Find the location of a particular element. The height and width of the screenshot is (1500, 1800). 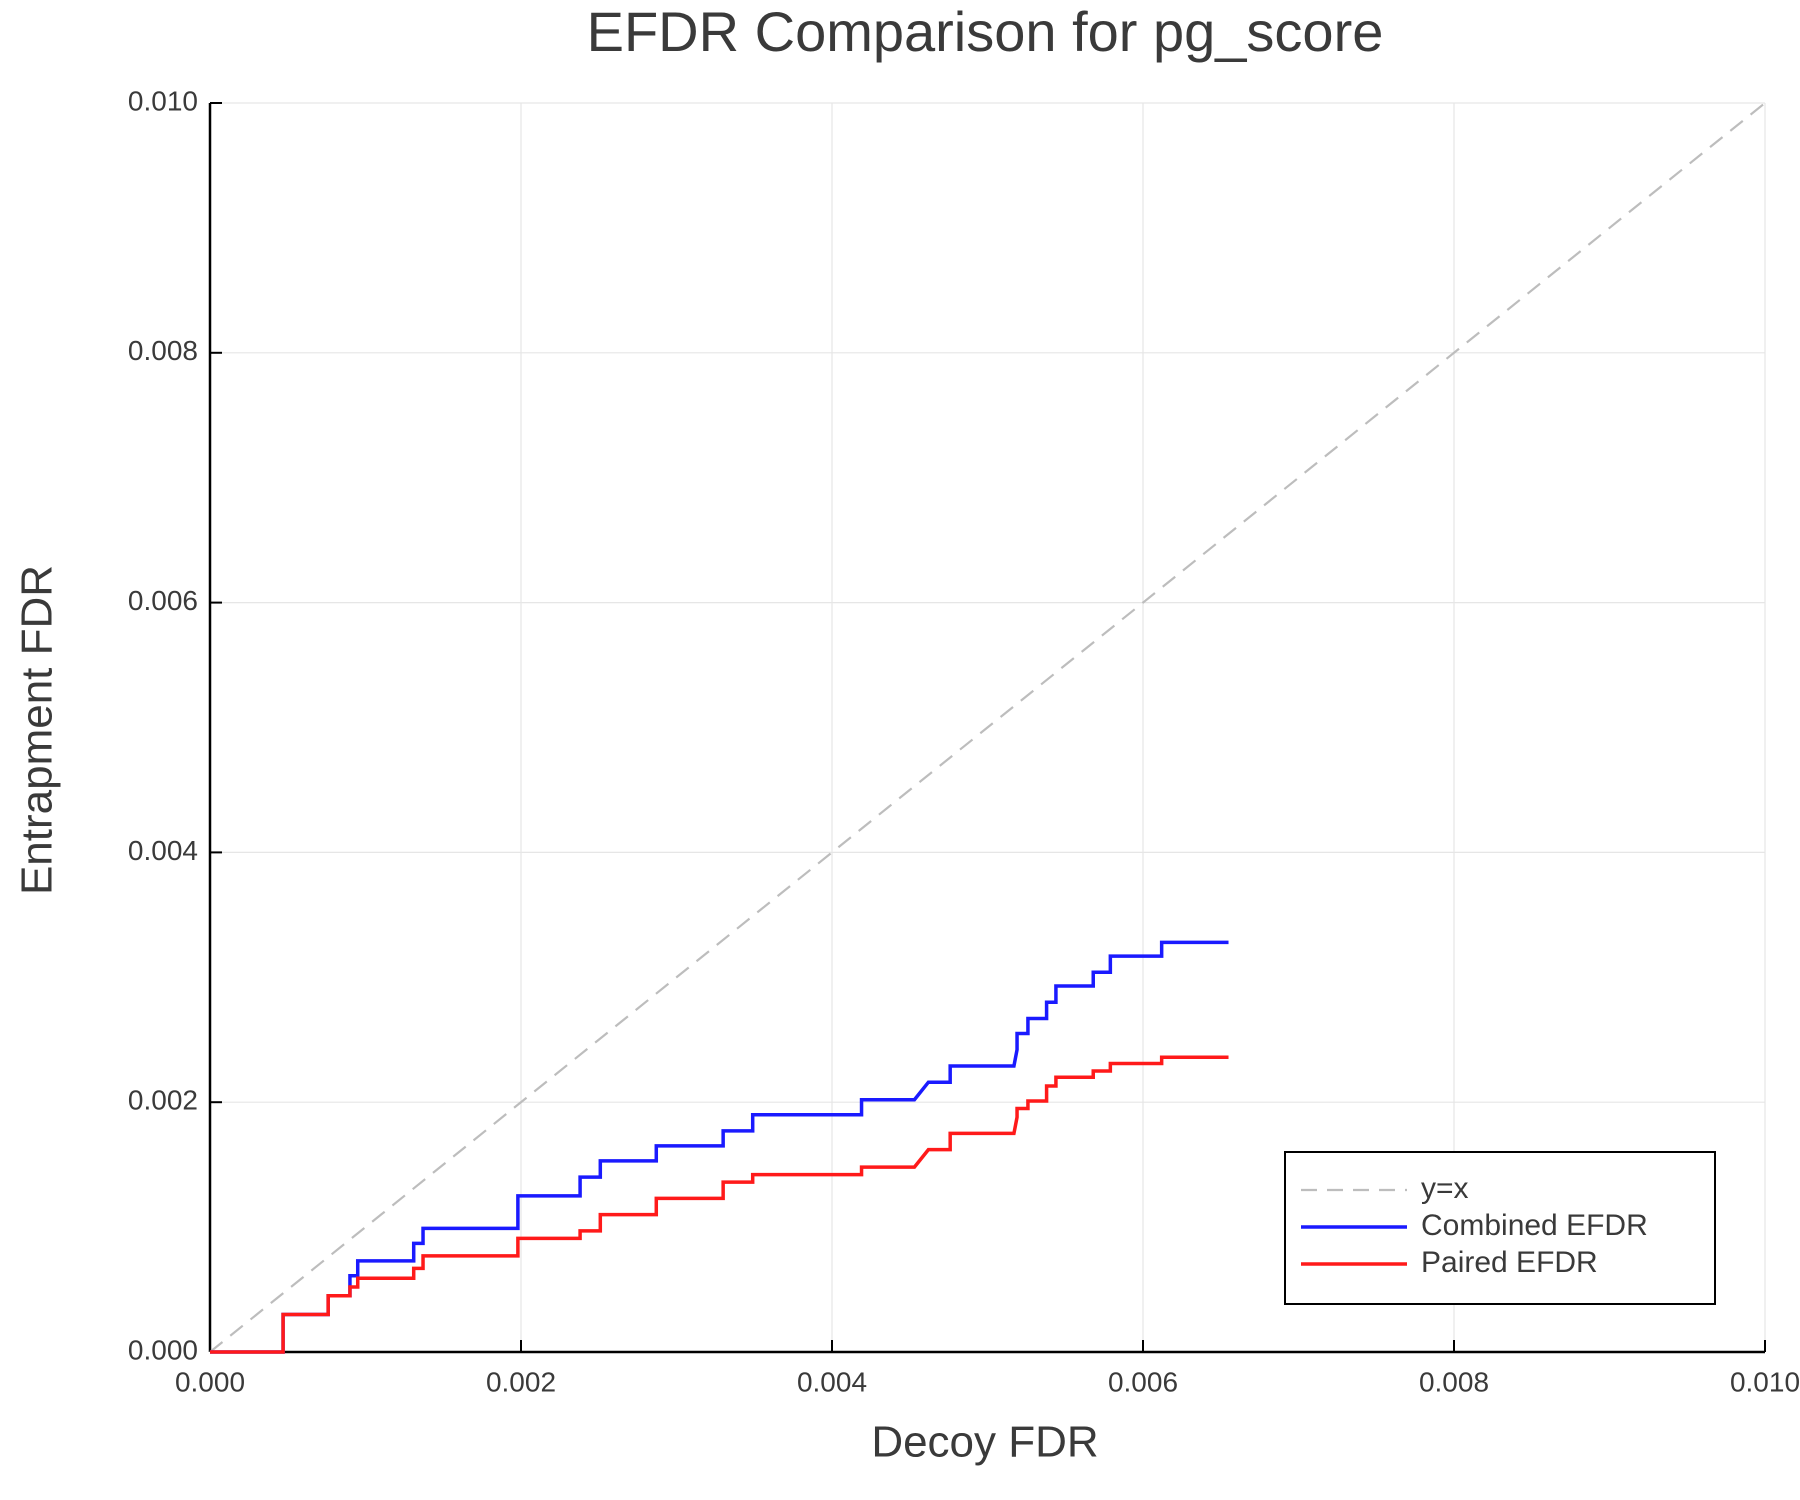

y-tick-label: 0.002 is located at coordinates (163, 1100).